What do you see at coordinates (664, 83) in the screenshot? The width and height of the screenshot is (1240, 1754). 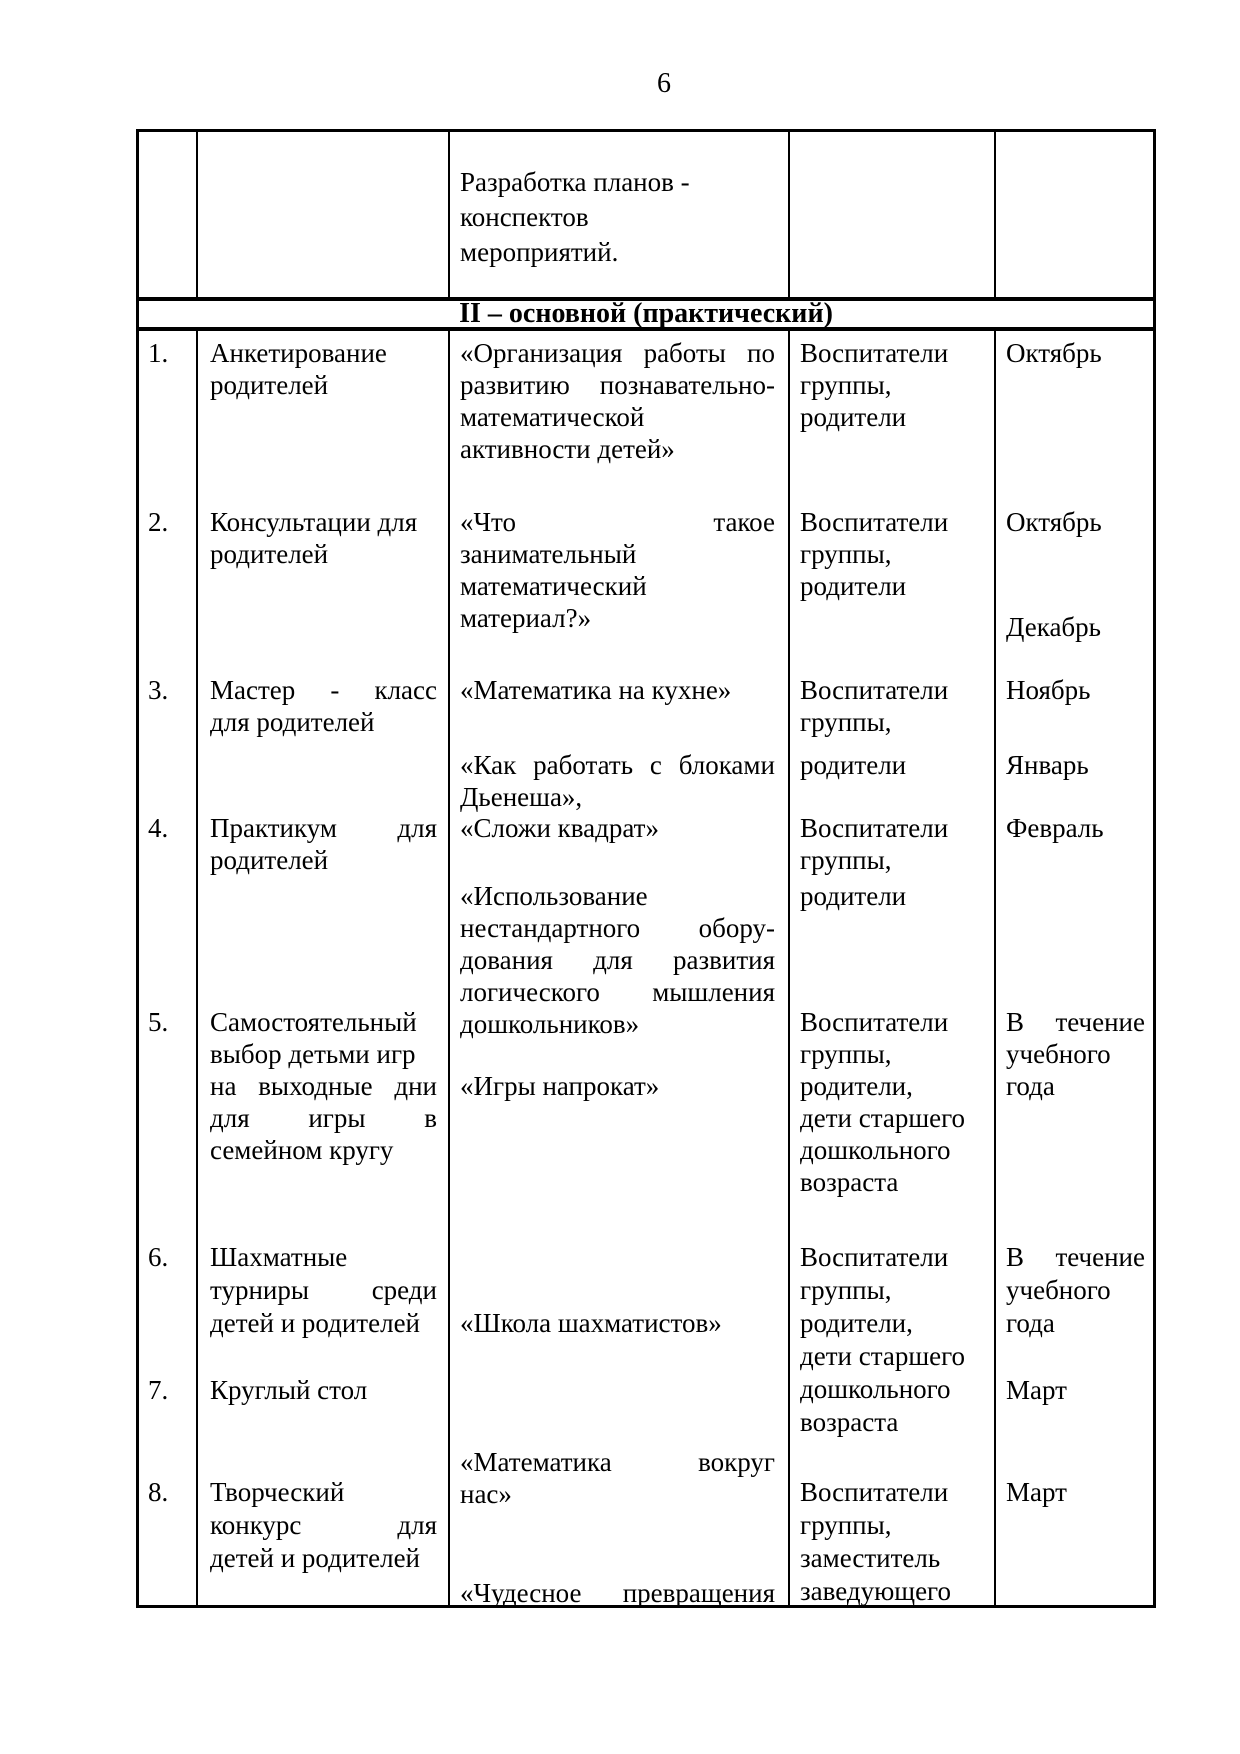 I see `page-number: 6` at bounding box center [664, 83].